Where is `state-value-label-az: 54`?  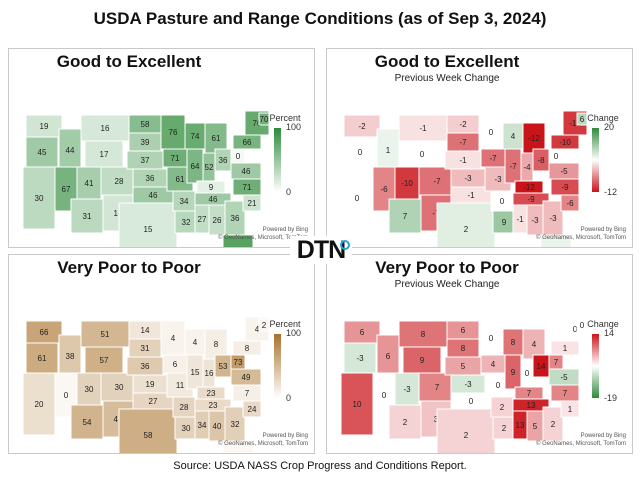 state-value-label-az: 54 is located at coordinates (87, 422).